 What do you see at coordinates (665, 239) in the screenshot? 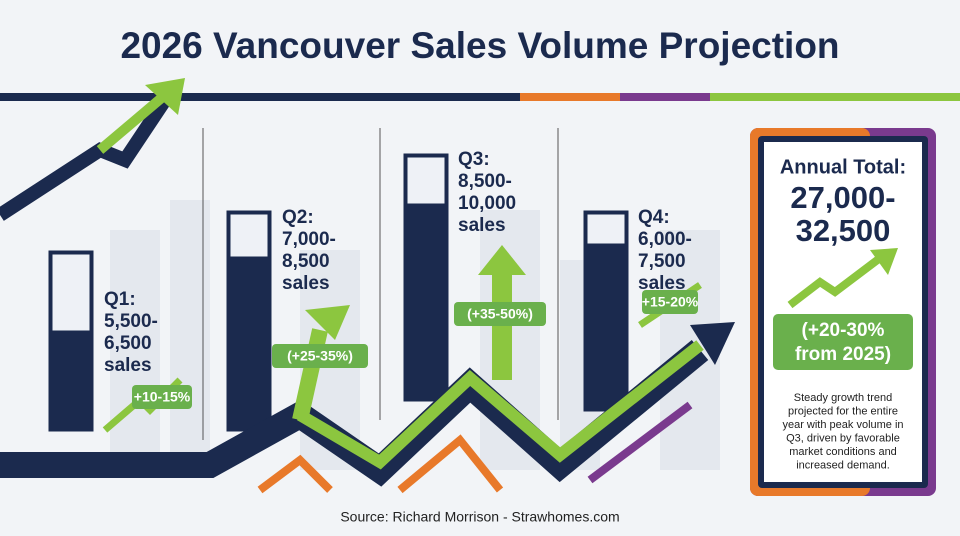
I see `quarter-label: 6,000-` at bounding box center [665, 239].